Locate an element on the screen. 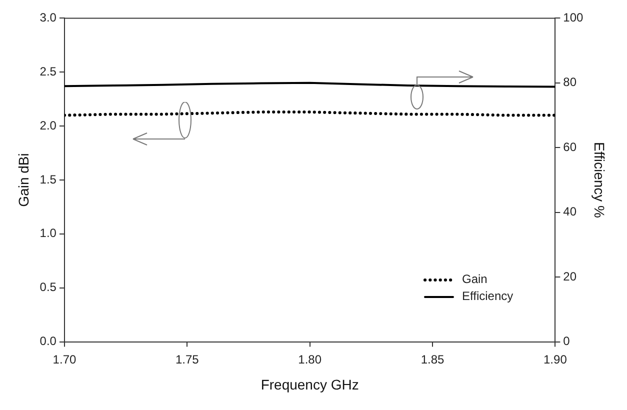 The image size is (627, 410). x-tick-label: 1.90 is located at coordinates (556, 359).